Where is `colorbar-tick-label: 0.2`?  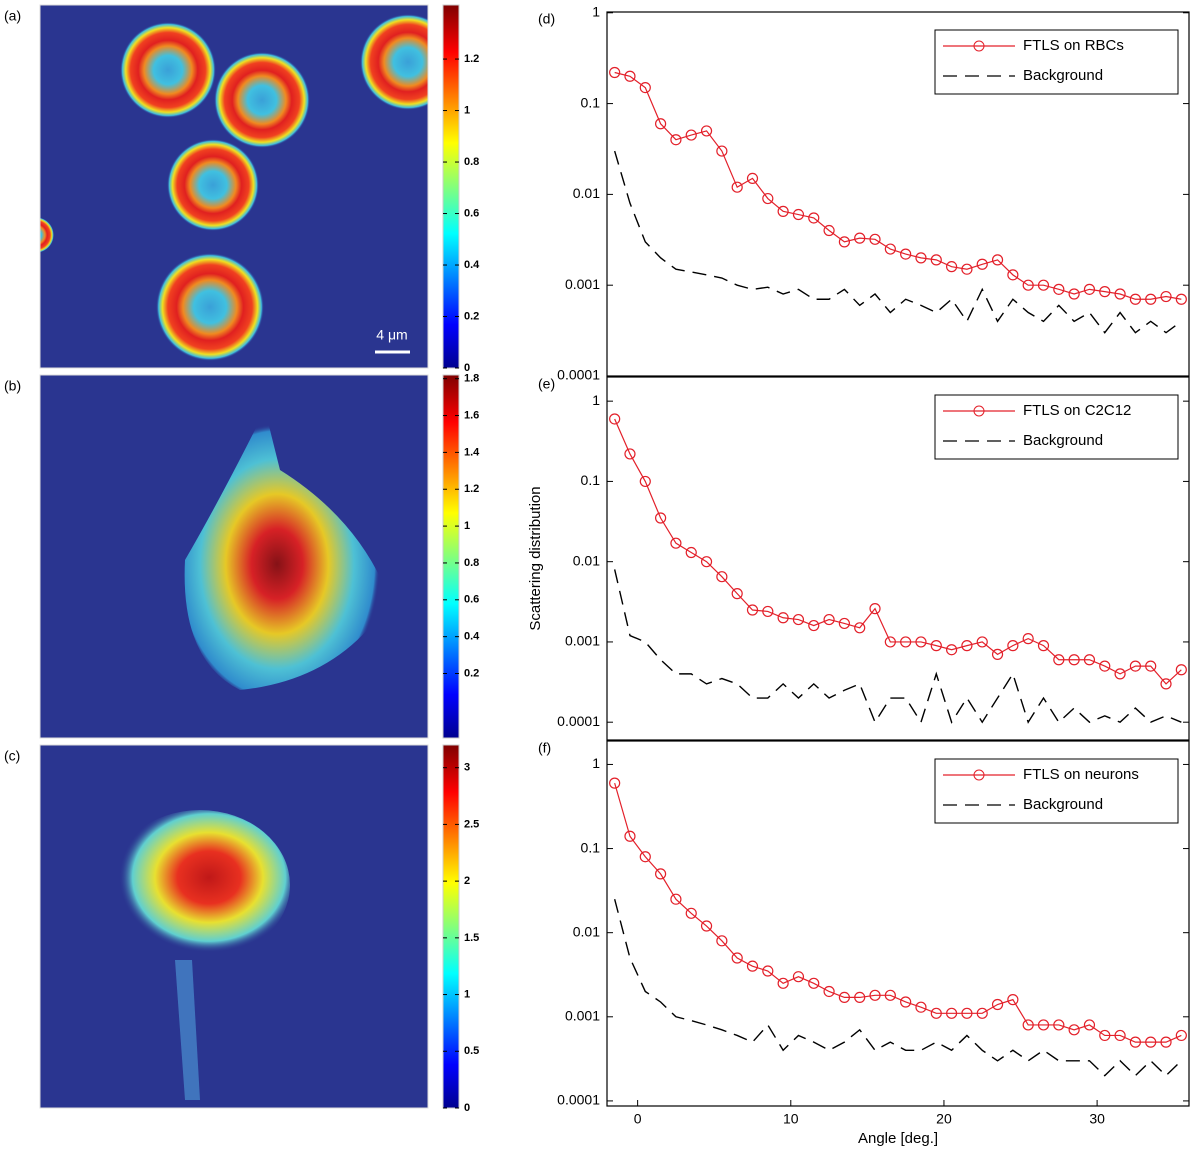 colorbar-tick-label: 0.2 is located at coordinates (471, 673).